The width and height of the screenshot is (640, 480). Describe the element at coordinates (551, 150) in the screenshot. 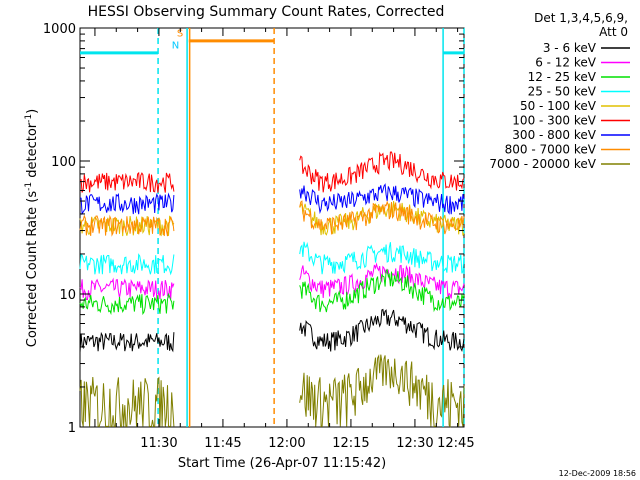

I see `legend-entry-label: 800 - 7000 keV` at that location.